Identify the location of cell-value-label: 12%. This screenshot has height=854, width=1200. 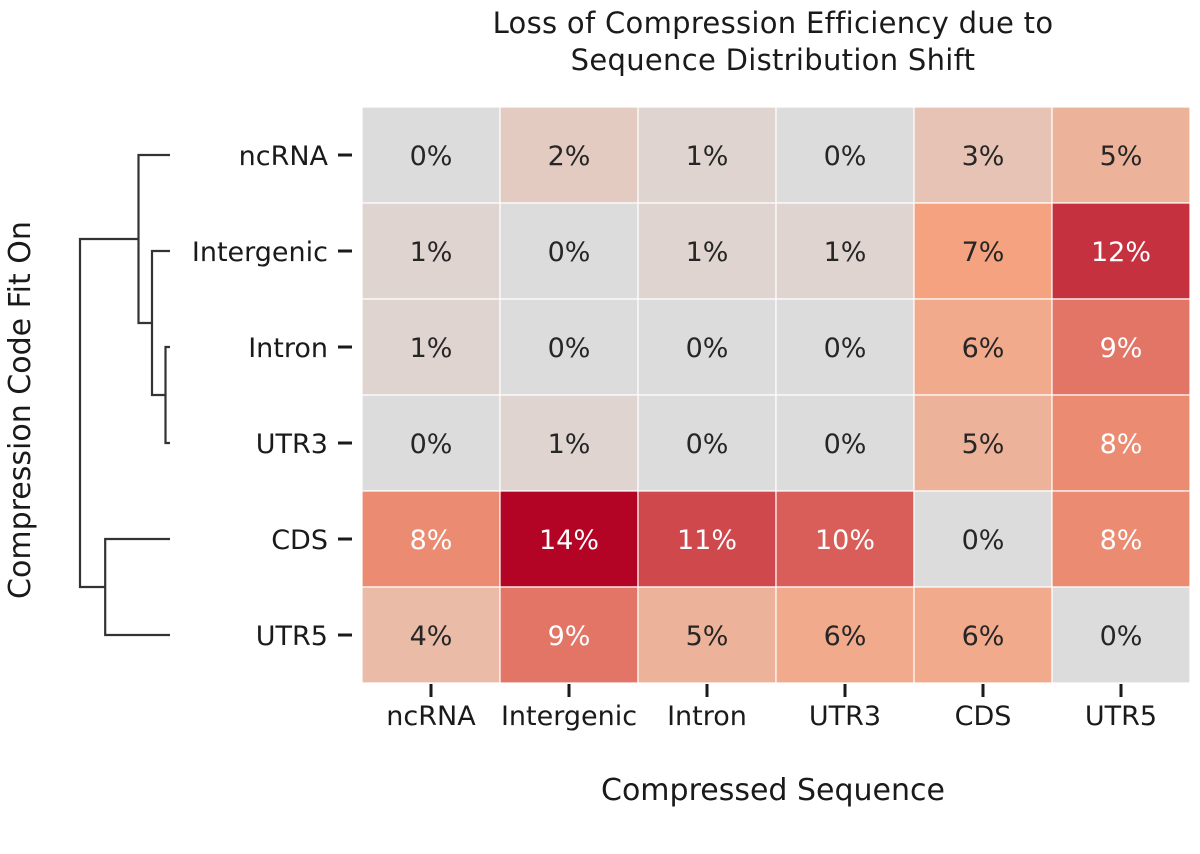
(1121, 252).